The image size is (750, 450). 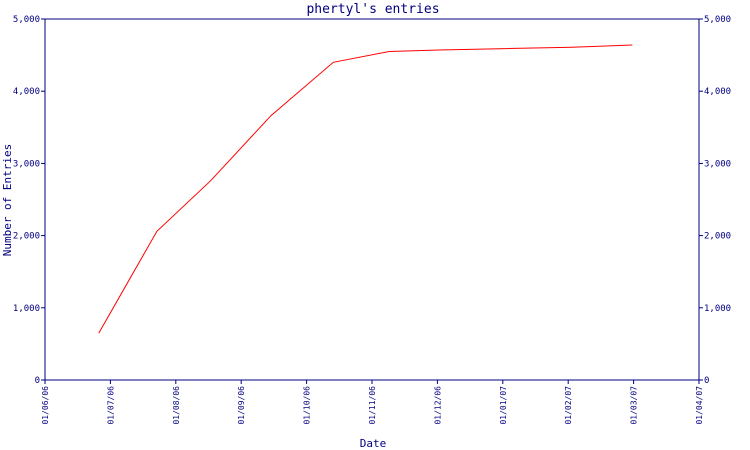 What do you see at coordinates (503, 405) in the screenshot?
I see `x-tick-label: 01/01/07` at bounding box center [503, 405].